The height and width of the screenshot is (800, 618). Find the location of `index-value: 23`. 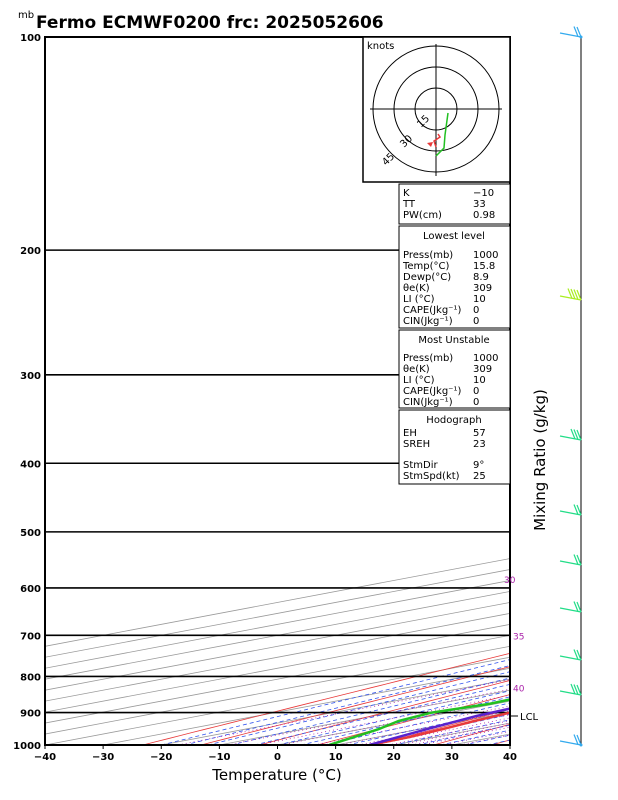

index-value: 23 is located at coordinates (479, 444).